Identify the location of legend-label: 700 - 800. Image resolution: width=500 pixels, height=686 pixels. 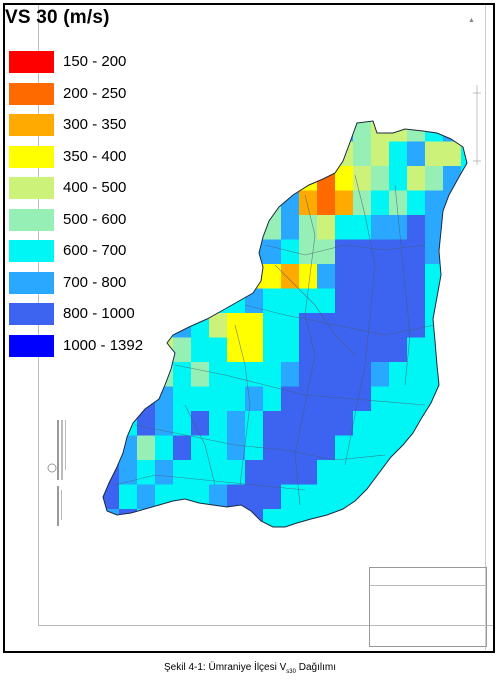
(95, 282).